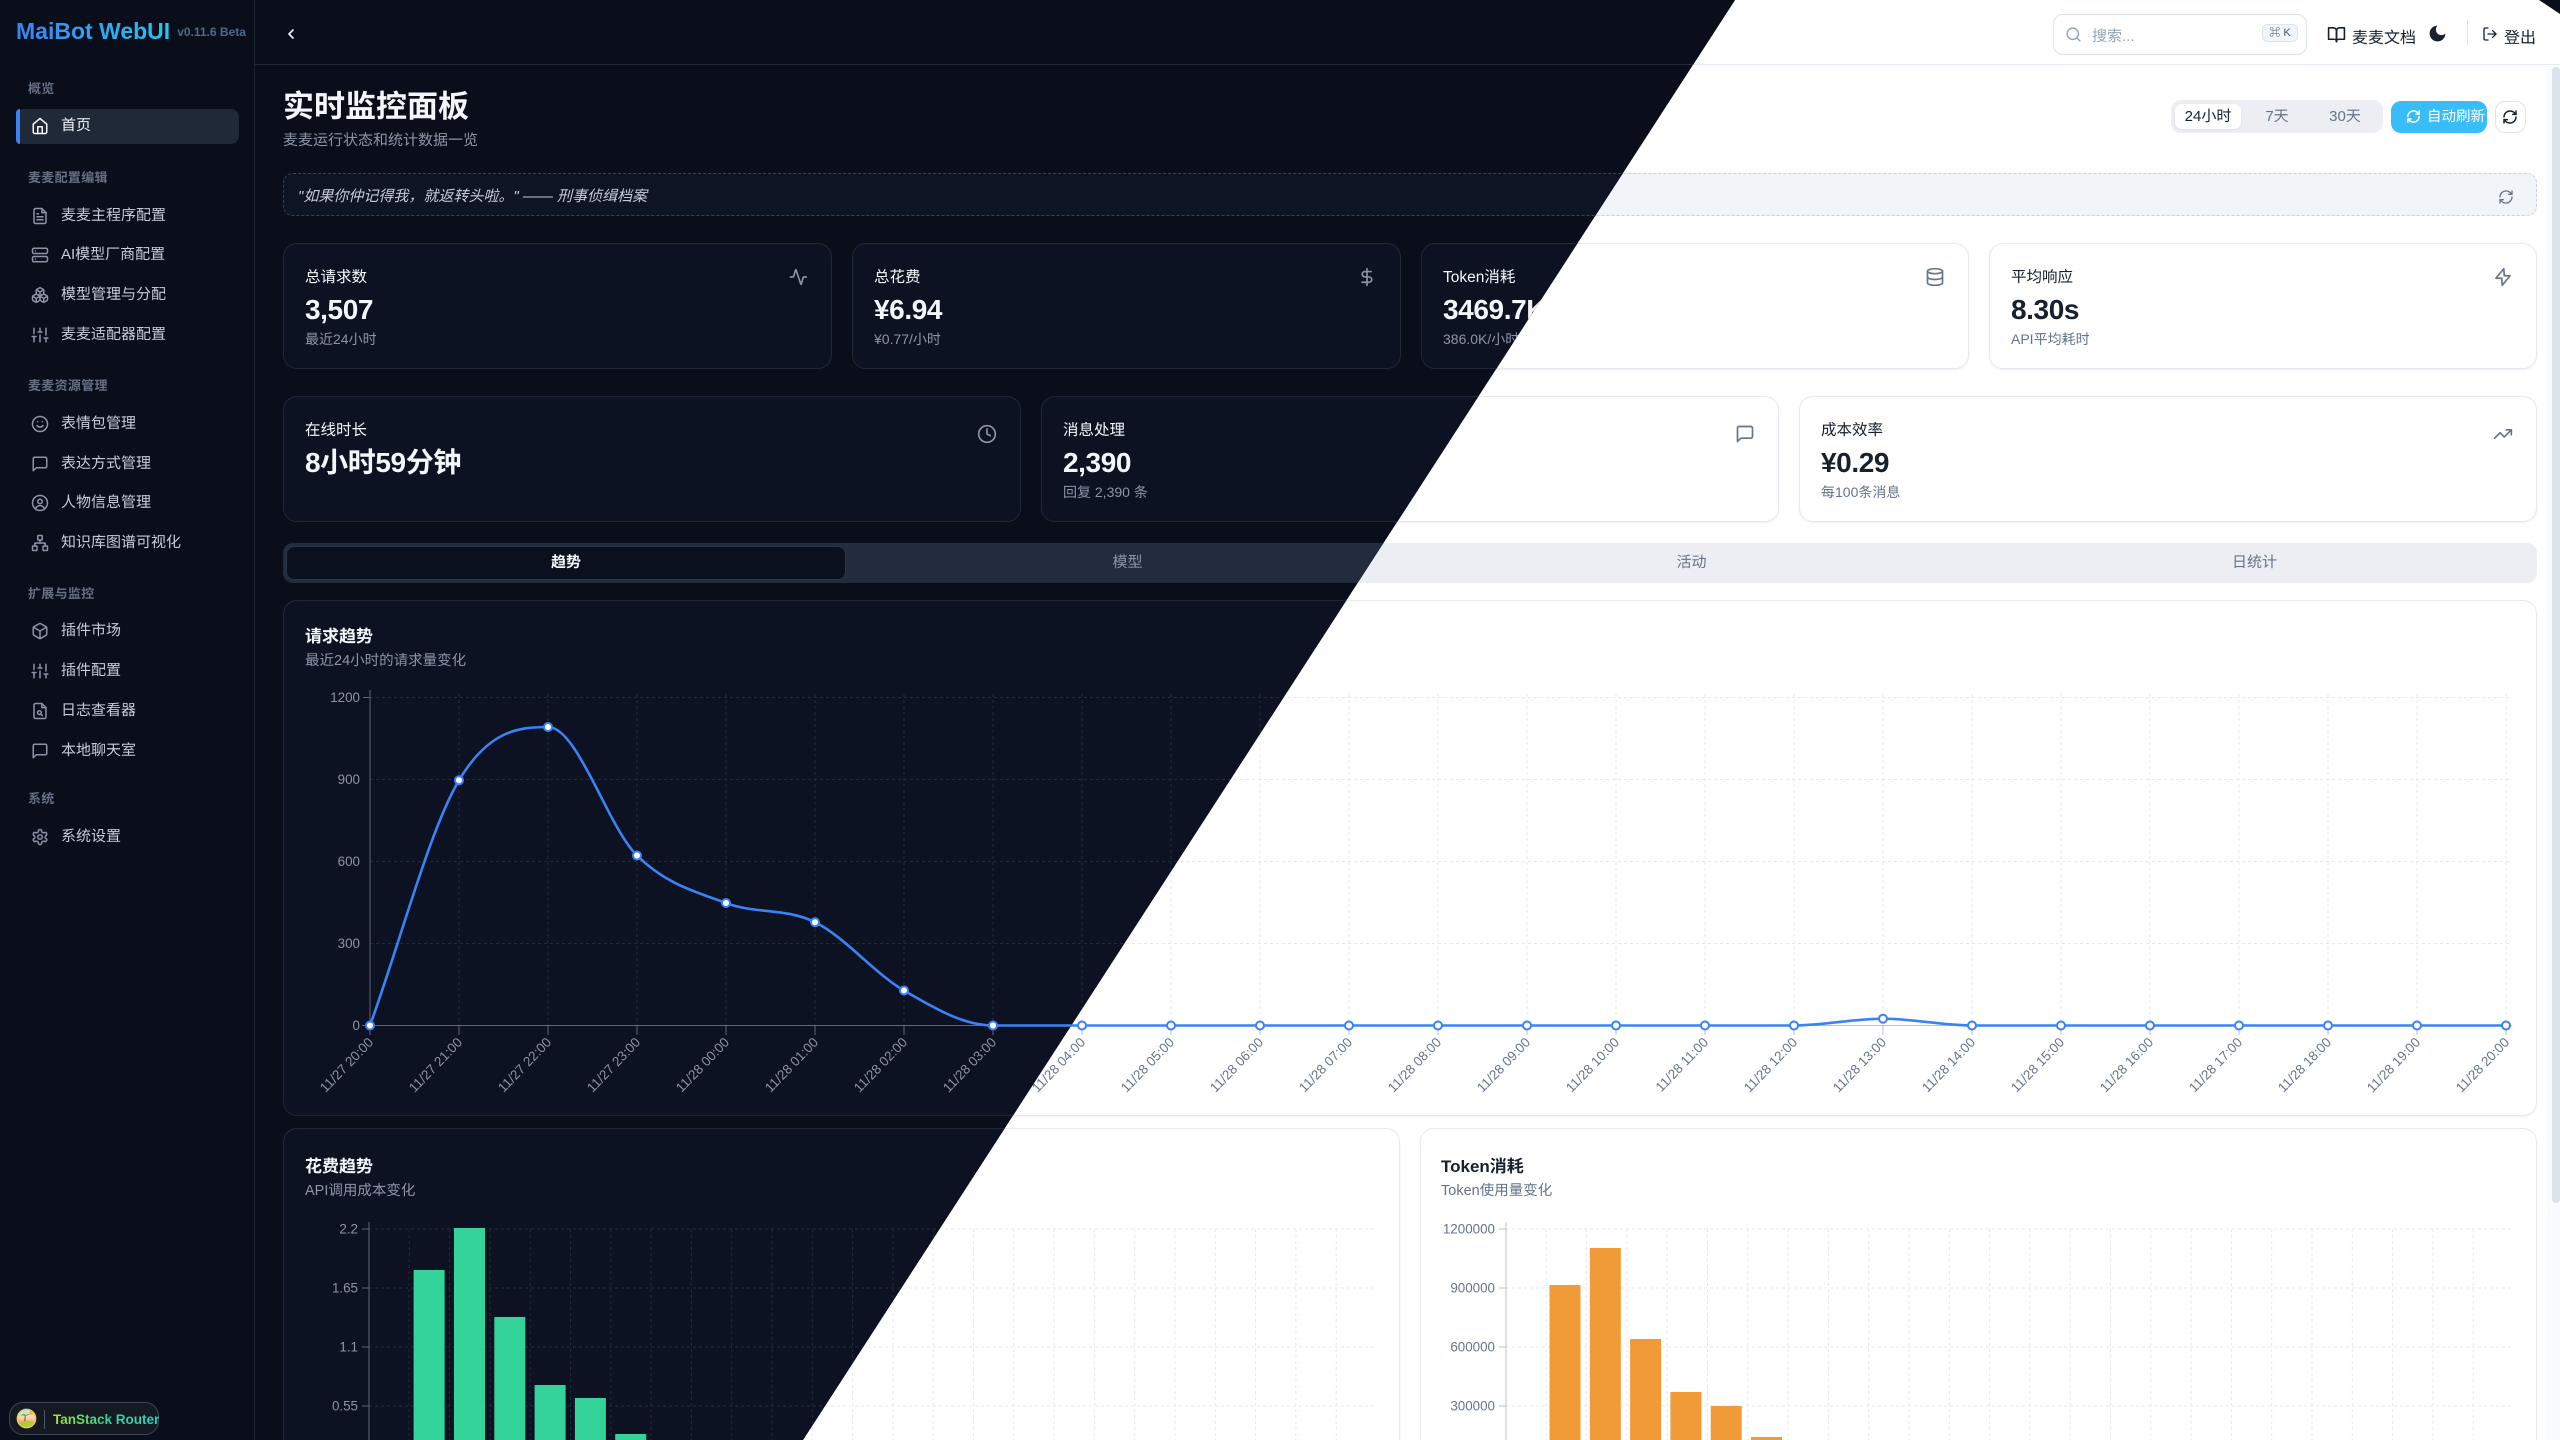  I want to click on svg-text: 11/27 21:00, so click(435, 1065).